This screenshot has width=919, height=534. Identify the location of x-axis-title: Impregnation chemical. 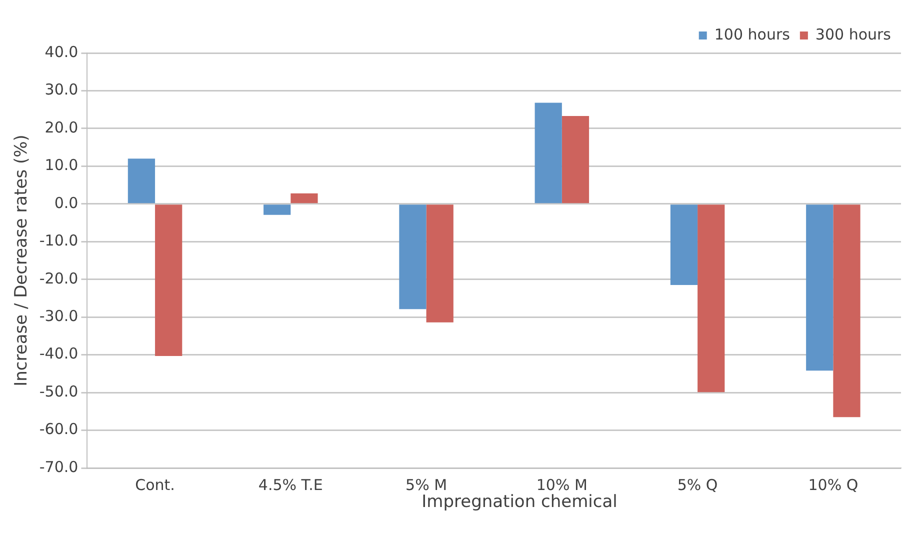
(519, 502).